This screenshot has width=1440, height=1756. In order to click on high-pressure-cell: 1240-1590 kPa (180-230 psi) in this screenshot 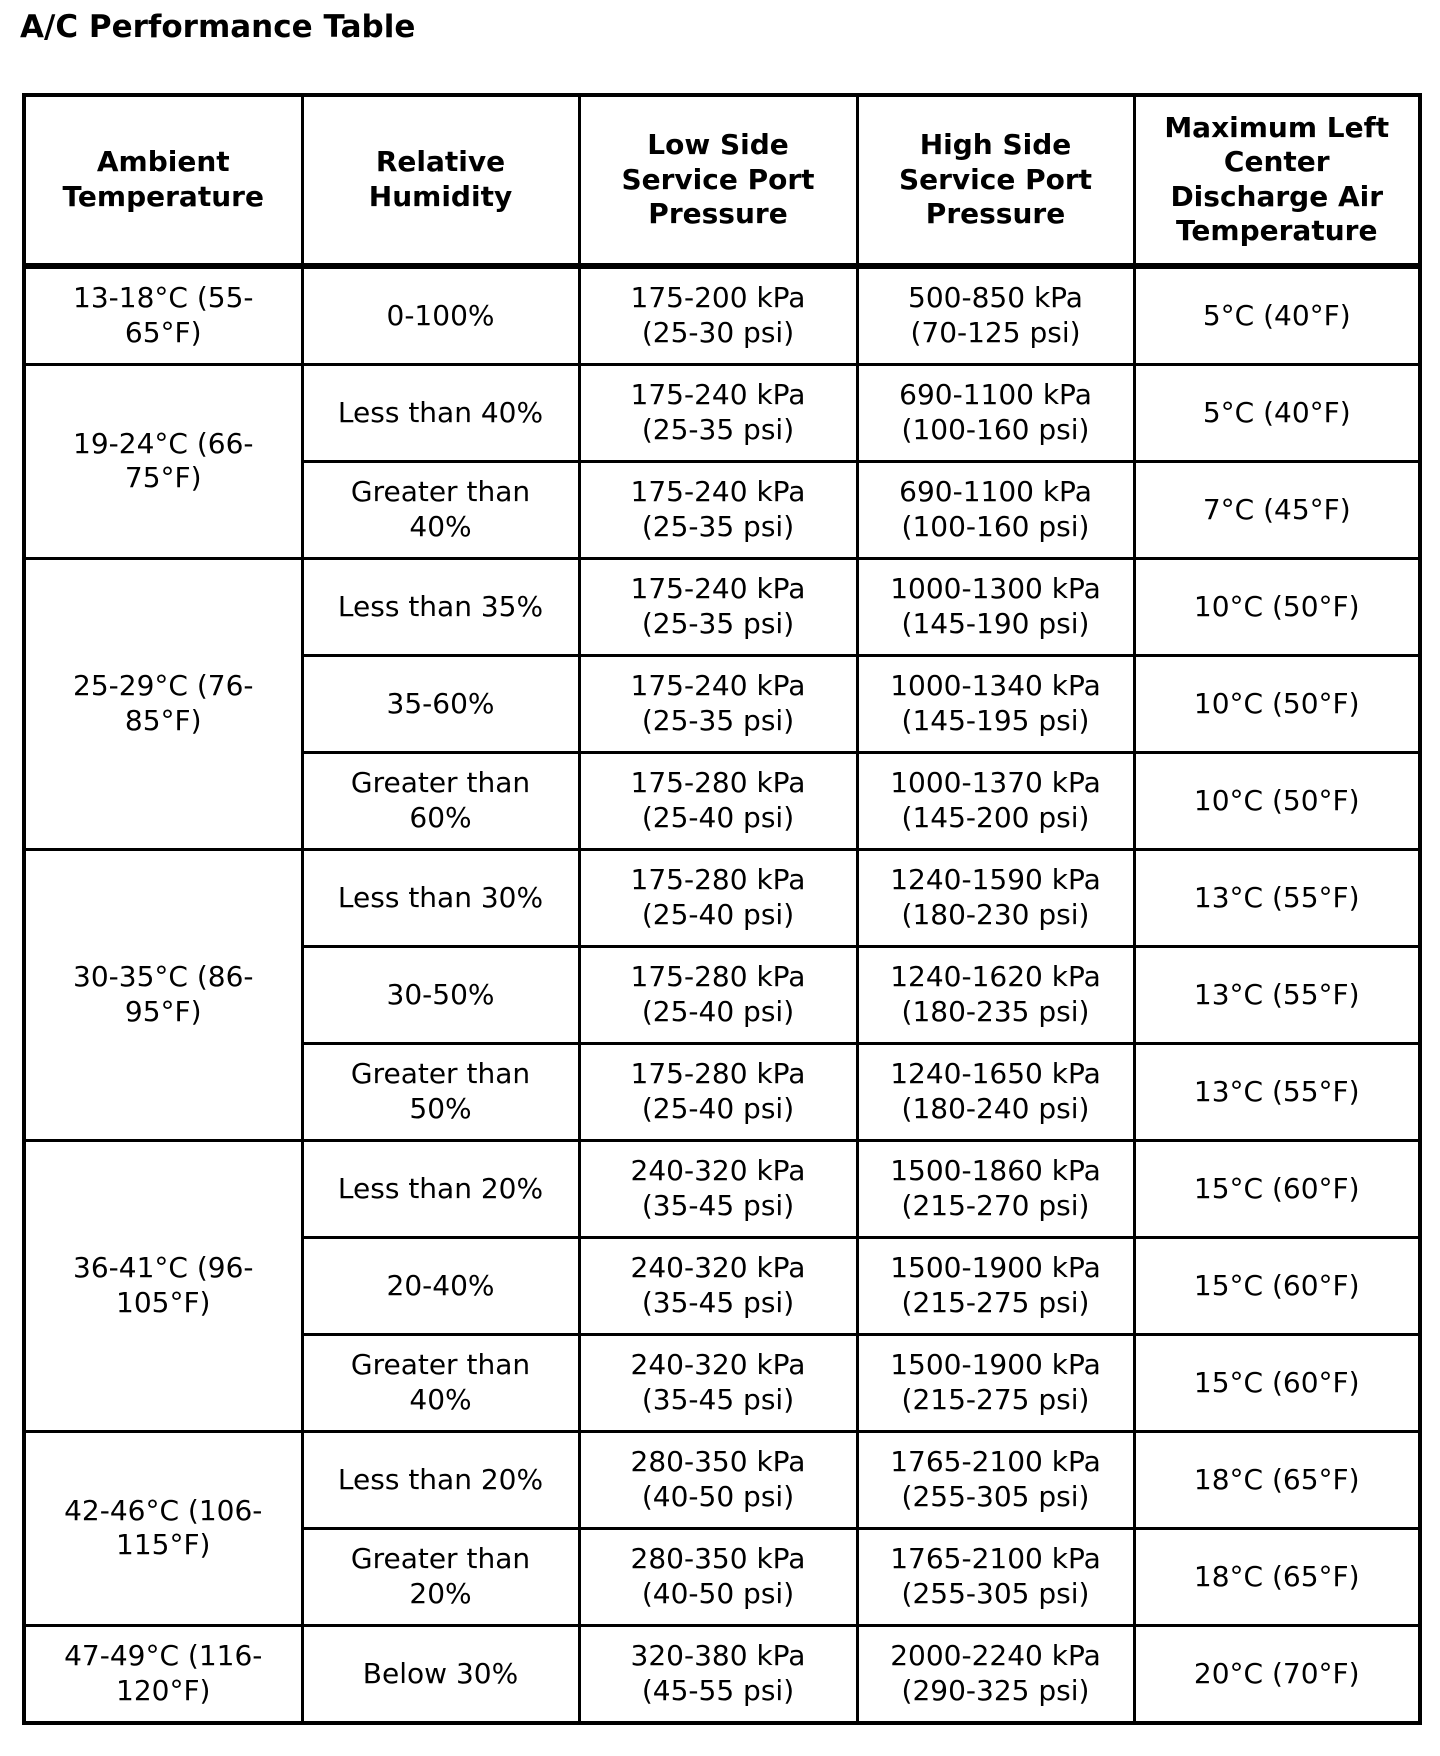, I will do `click(995, 897)`.